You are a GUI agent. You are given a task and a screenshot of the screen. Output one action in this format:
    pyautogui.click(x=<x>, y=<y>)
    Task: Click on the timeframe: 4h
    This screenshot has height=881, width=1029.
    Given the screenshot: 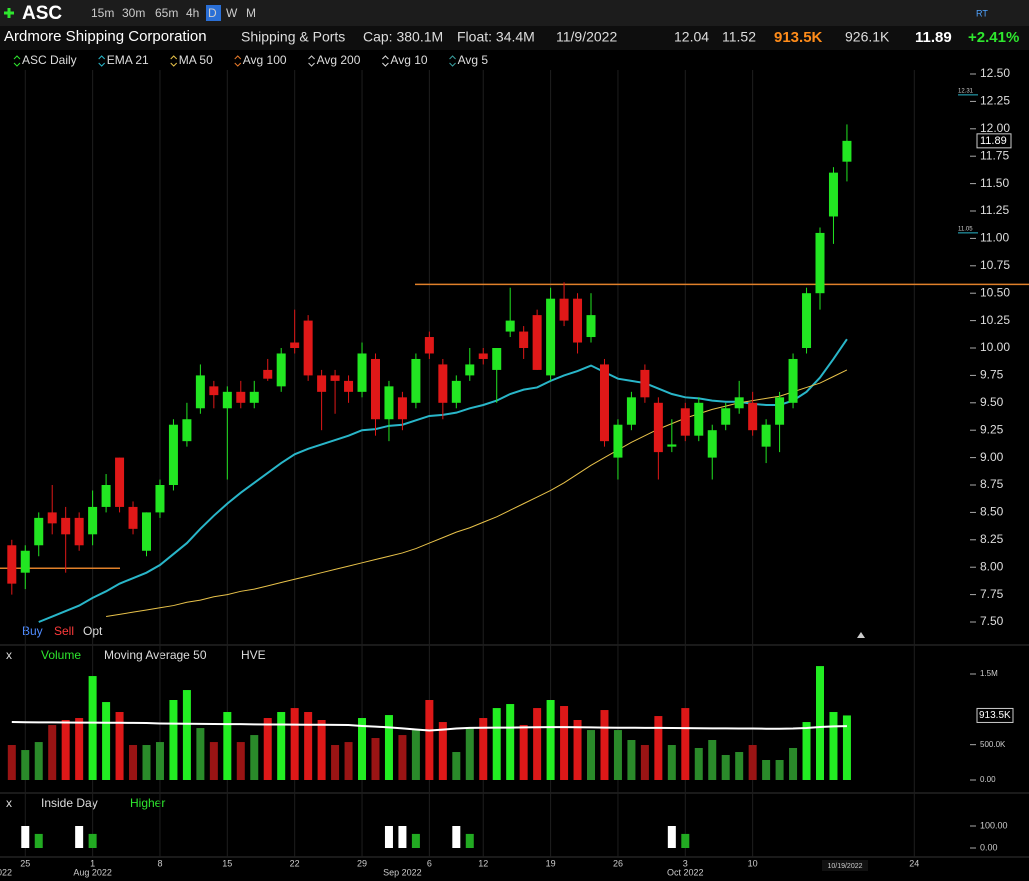 What is the action you would take?
    pyautogui.click(x=192, y=13)
    